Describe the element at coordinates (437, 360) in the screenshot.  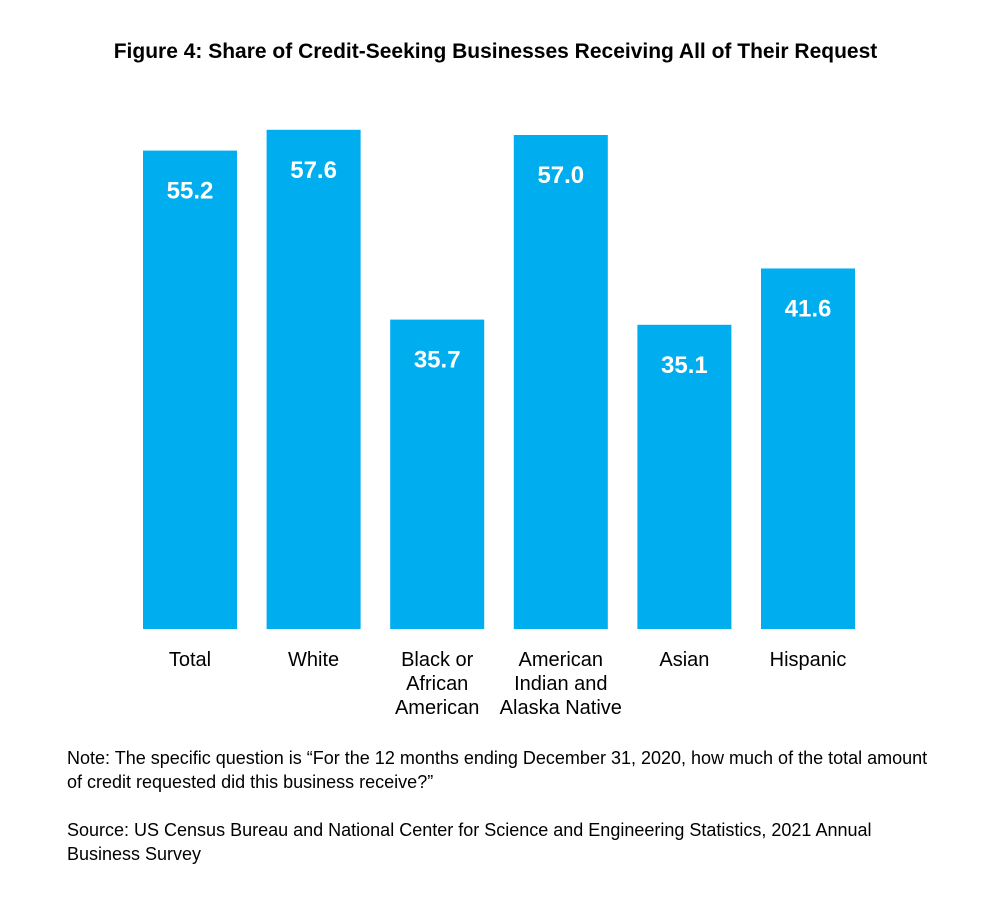
I see `data-label-2: 35.7` at that location.